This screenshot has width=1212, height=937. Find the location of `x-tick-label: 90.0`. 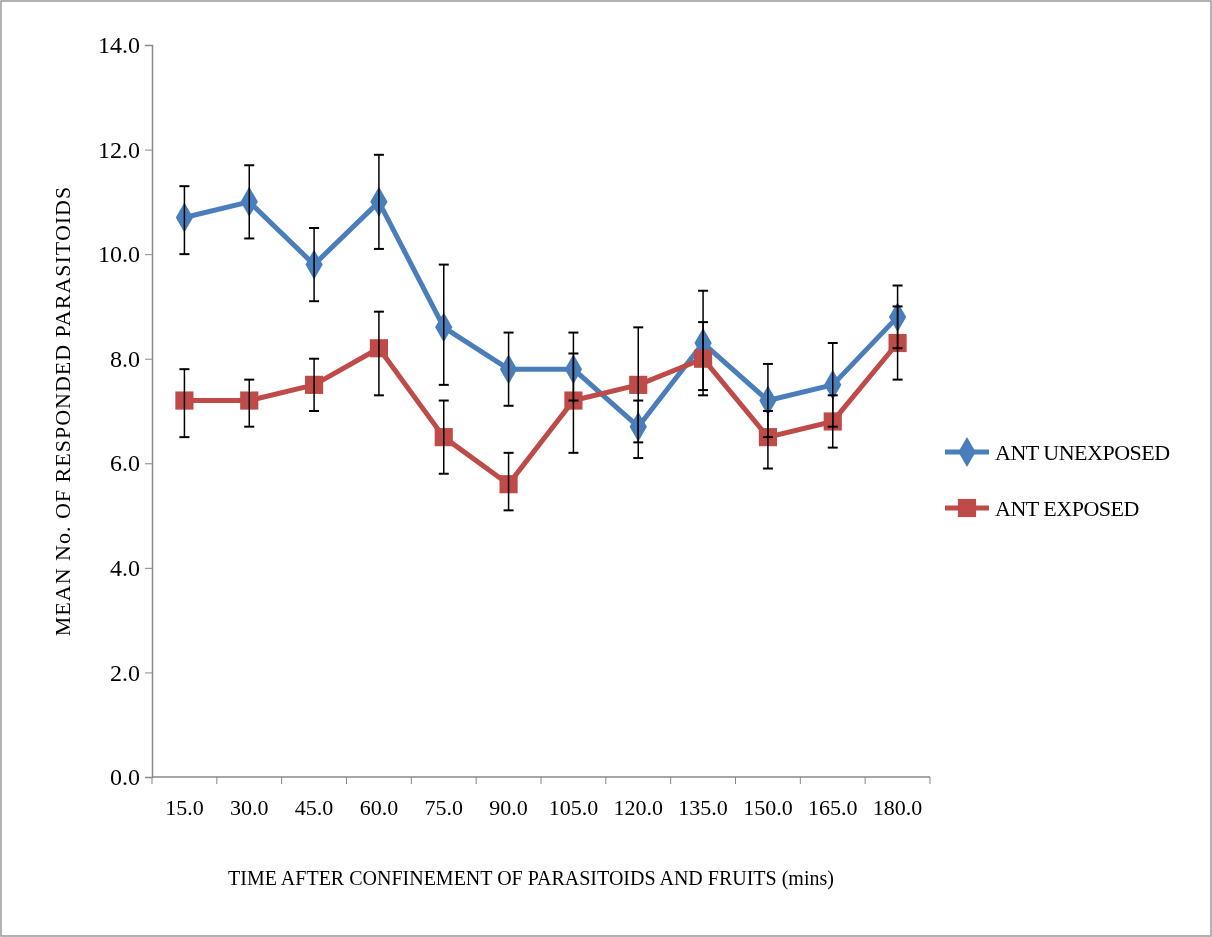

x-tick-label: 90.0 is located at coordinates (508, 808).